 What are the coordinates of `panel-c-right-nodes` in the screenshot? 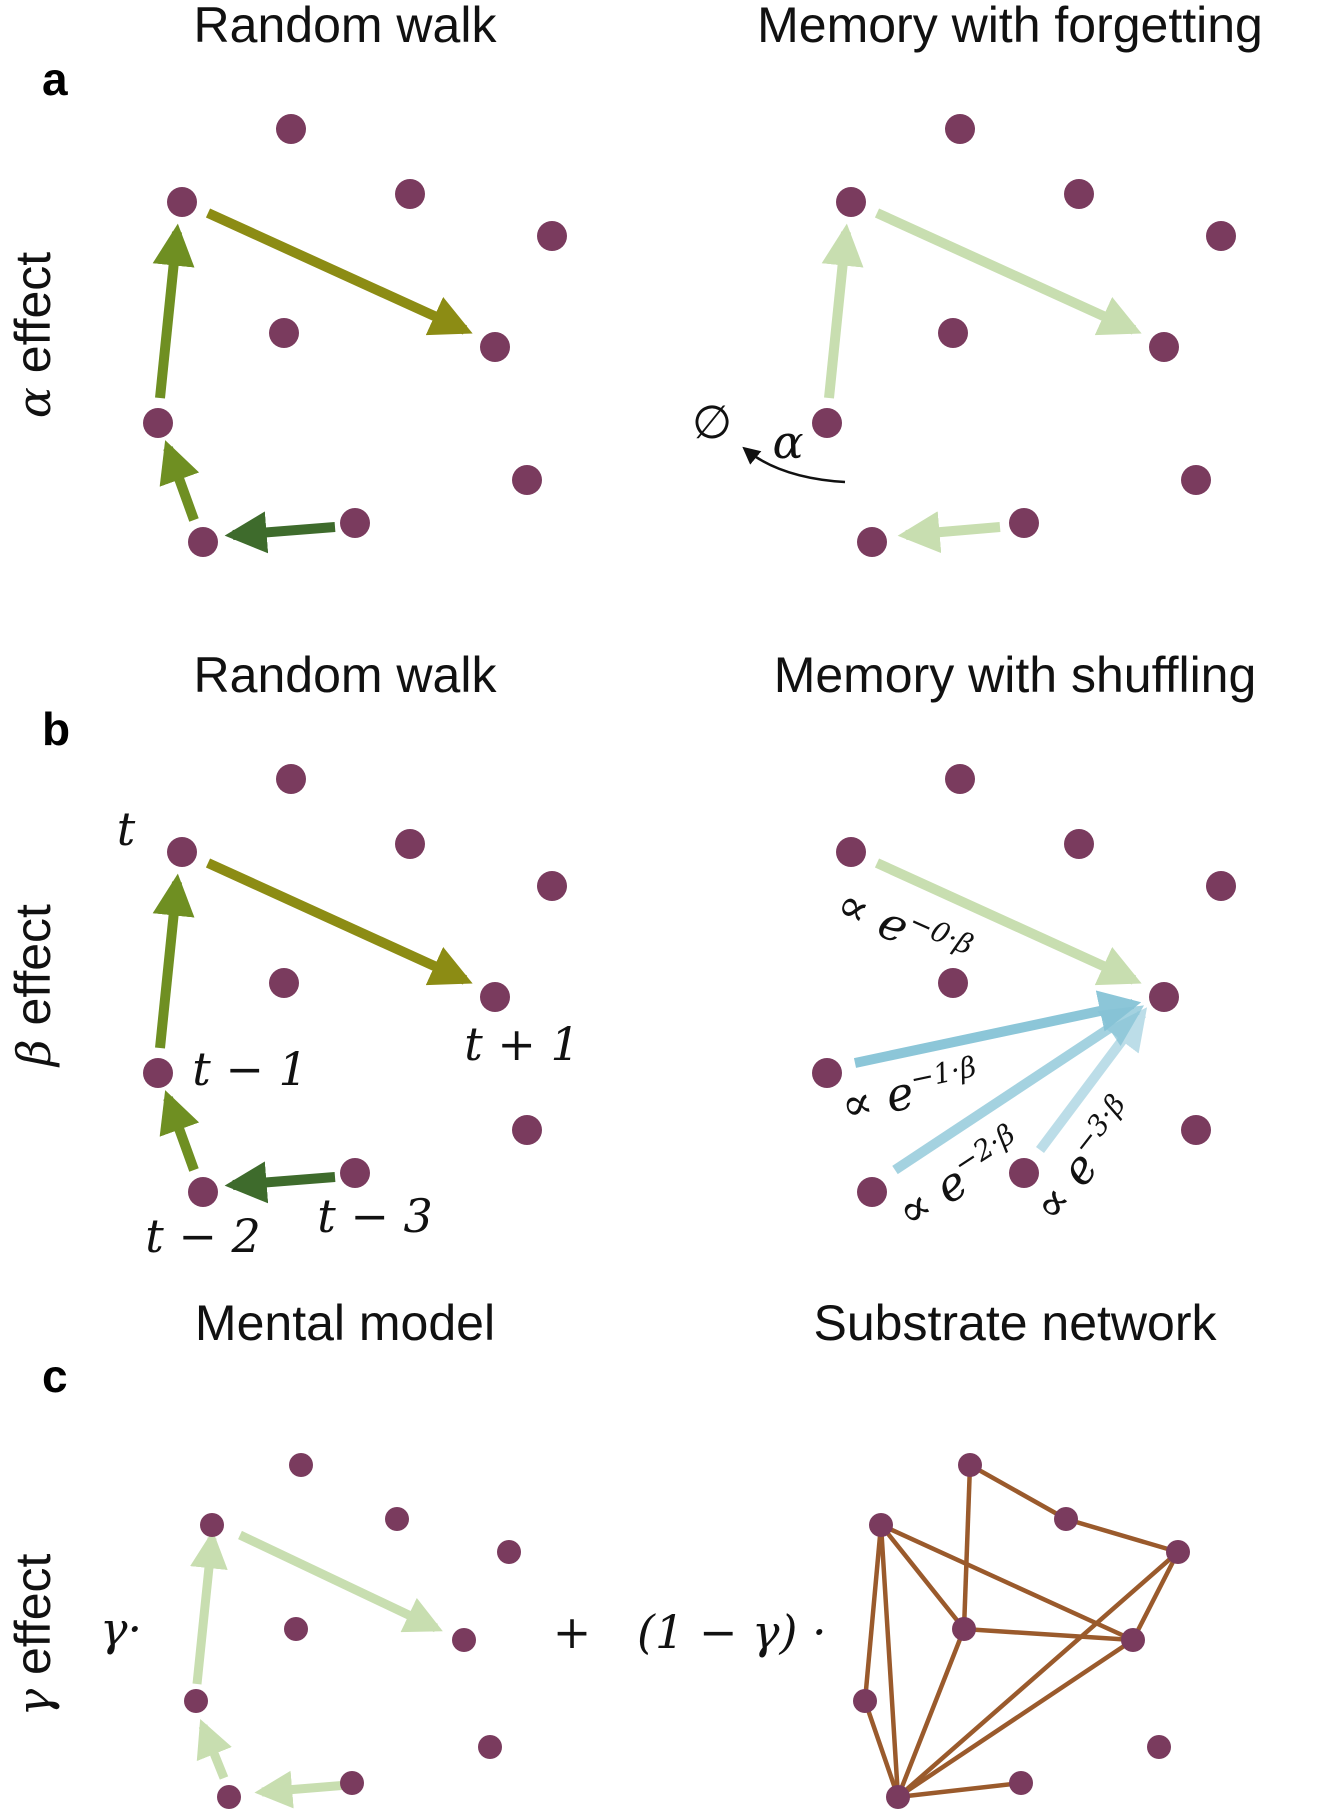 It's located at (1021, 1631).